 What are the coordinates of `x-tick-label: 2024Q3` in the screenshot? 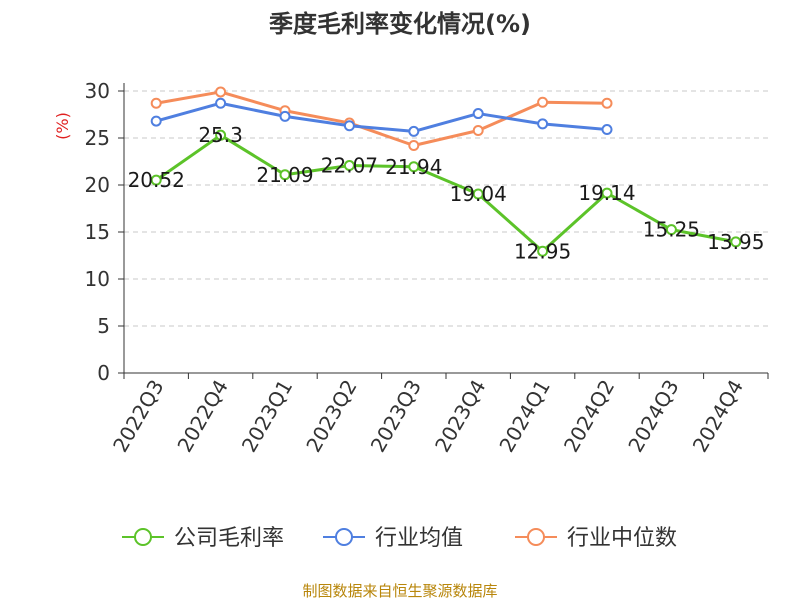 It's located at (653, 416).